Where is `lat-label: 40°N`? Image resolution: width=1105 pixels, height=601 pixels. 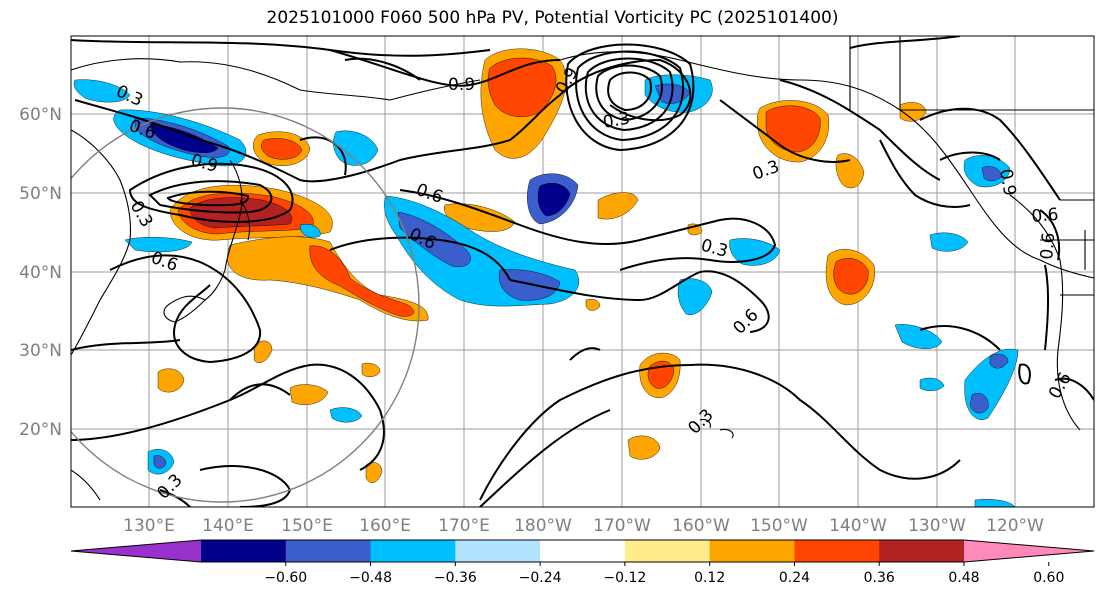
lat-label: 40°N is located at coordinates (40, 273).